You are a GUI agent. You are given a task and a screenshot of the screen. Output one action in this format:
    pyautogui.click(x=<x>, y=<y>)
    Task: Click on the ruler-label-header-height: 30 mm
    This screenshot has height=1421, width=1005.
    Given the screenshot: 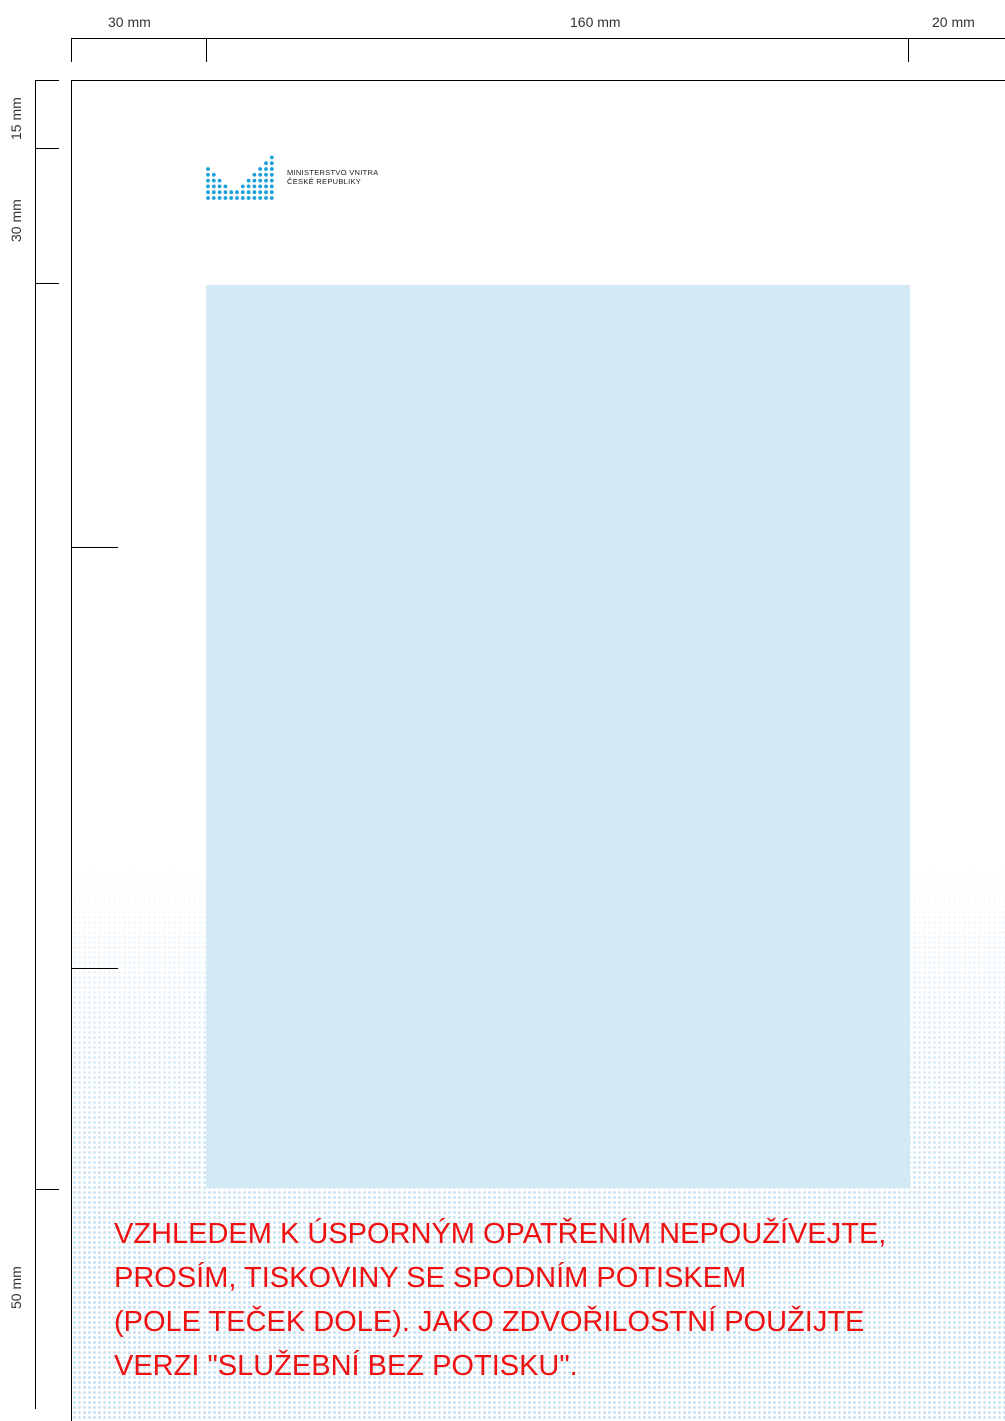 What is the action you would take?
    pyautogui.click(x=16, y=220)
    